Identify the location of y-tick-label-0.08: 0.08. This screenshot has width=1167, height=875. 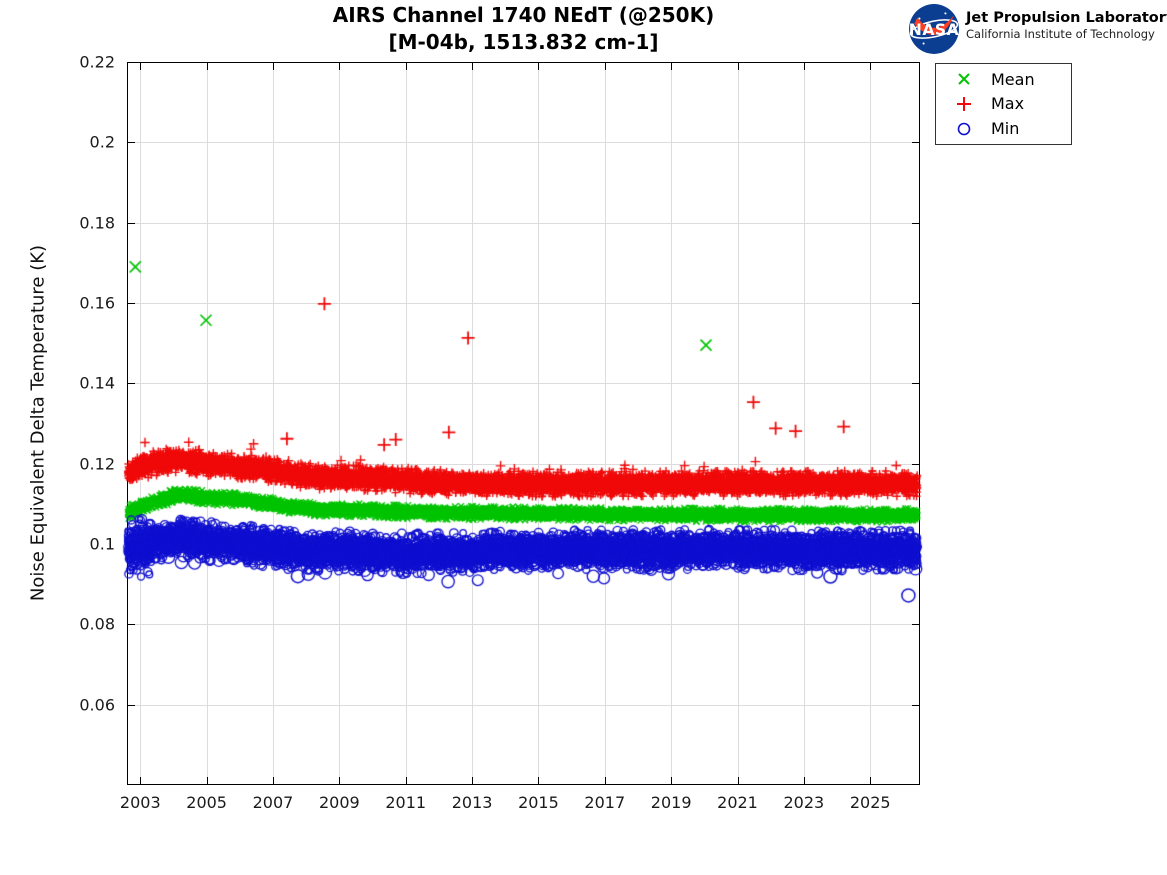
(97, 624).